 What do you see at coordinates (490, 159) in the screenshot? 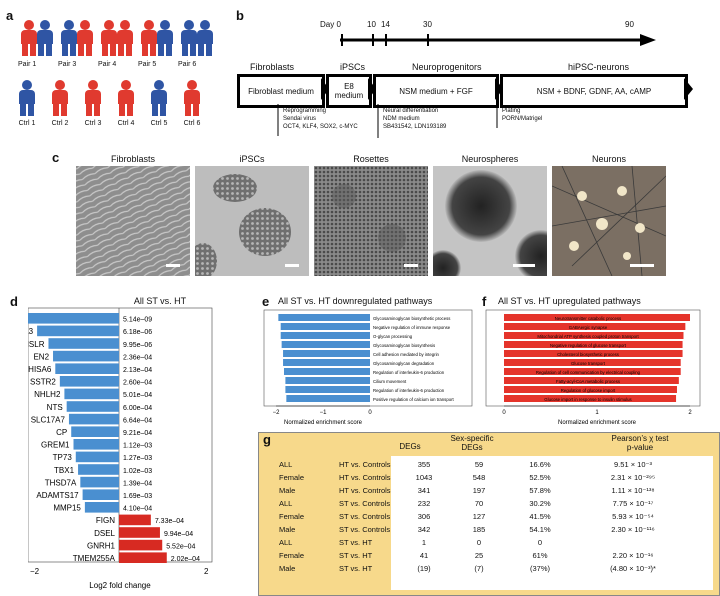
I see `micro-label-neurospheres: Neurospheres` at bounding box center [490, 159].